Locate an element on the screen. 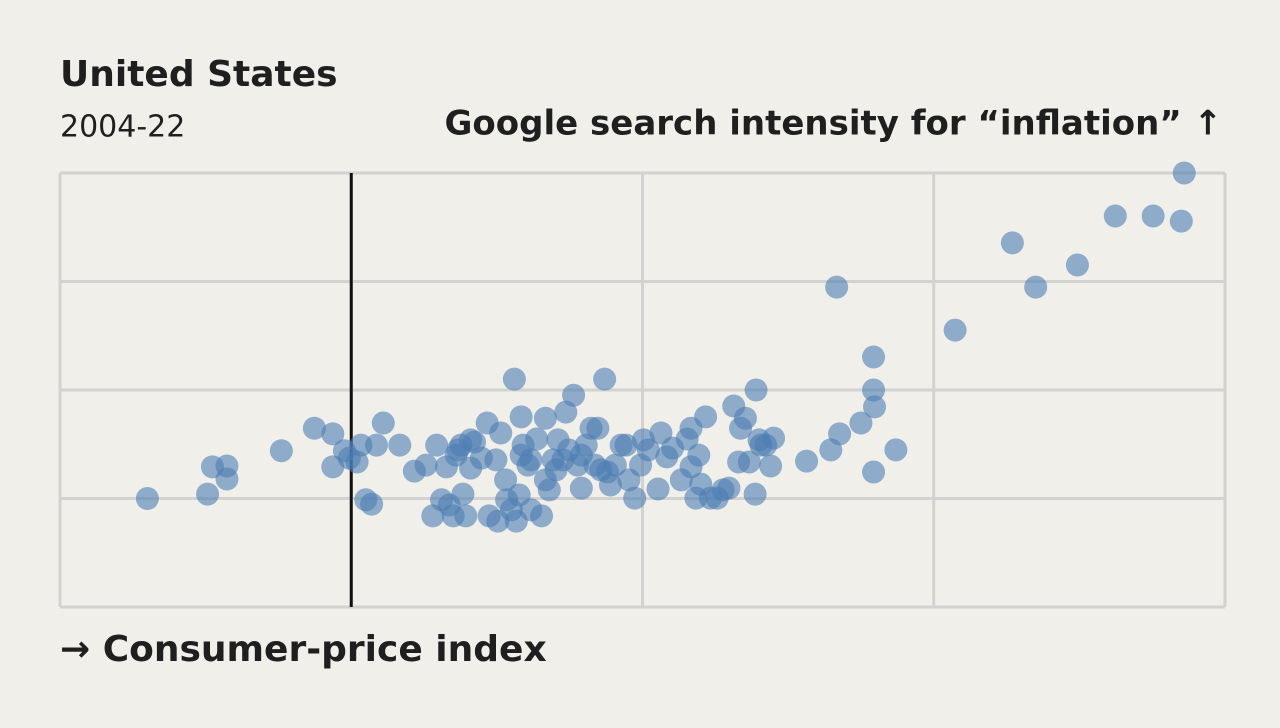 The width and height of the screenshot is (1280, 728). chart-subtitle: 2004-22 is located at coordinates (122, 127).